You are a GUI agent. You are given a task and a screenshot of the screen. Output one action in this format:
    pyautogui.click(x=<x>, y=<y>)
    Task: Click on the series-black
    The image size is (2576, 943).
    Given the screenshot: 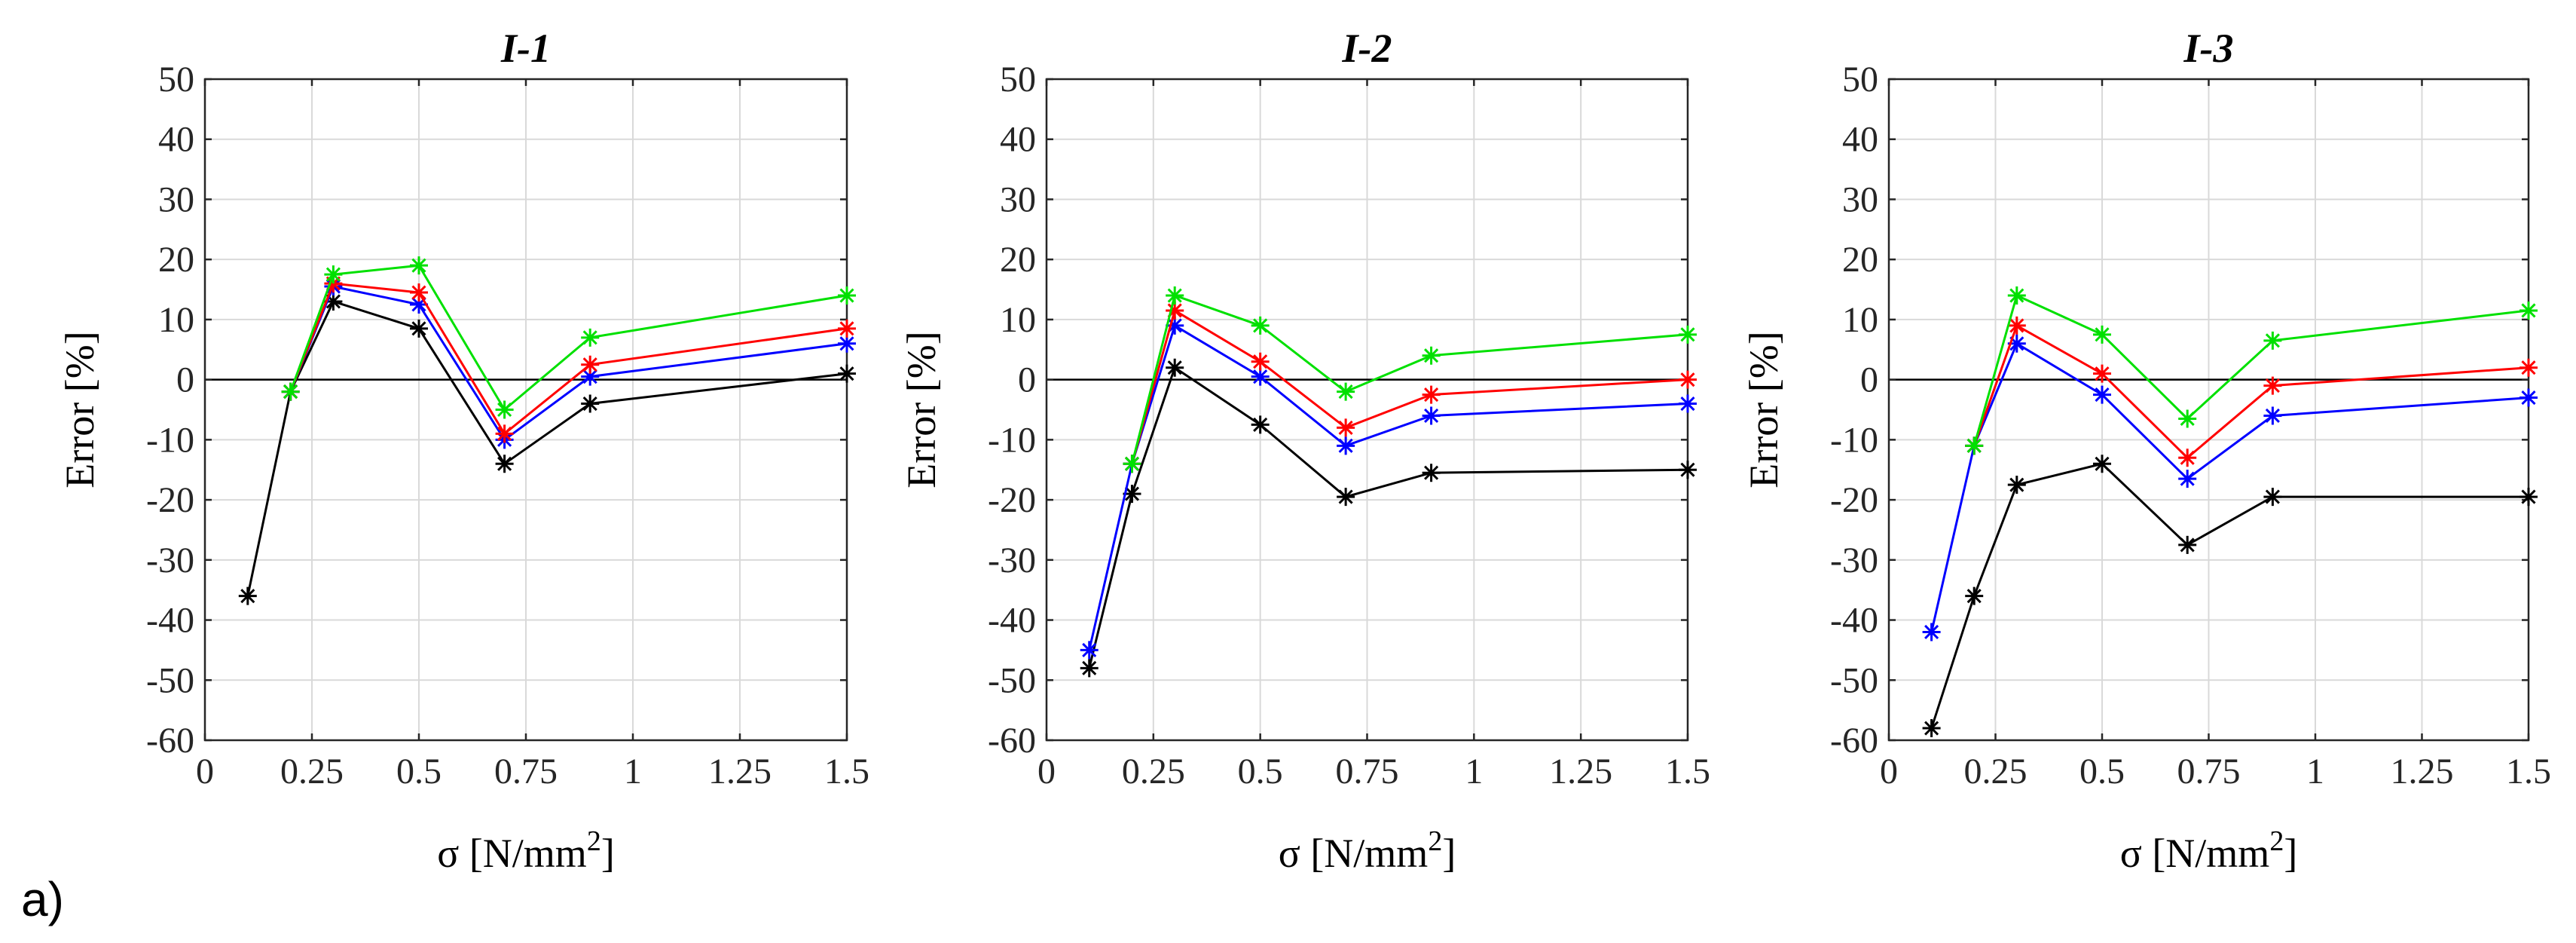 What is the action you would take?
    pyautogui.click(x=2230, y=596)
    